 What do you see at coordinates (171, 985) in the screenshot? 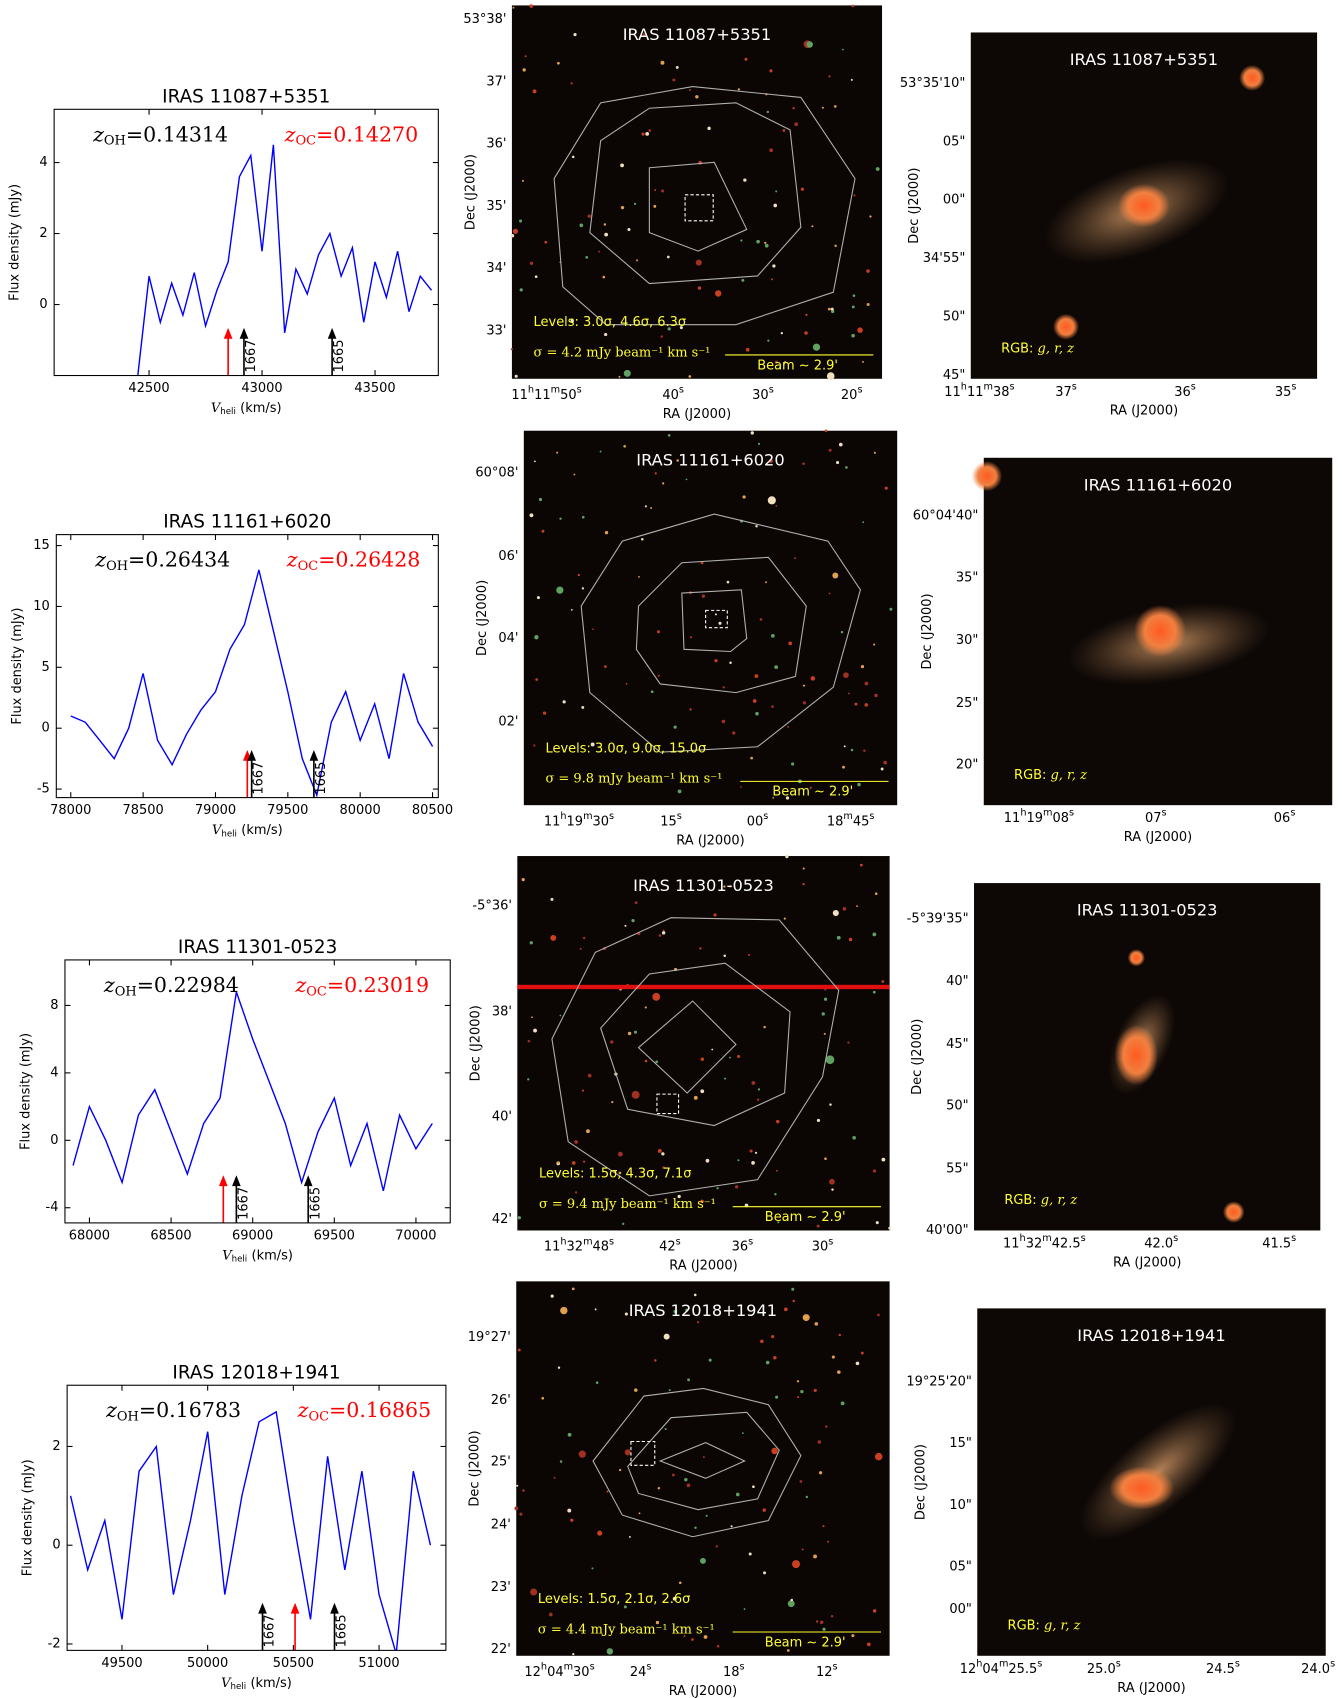
I see `redshift-annotation: zOH=0.22984` at bounding box center [171, 985].